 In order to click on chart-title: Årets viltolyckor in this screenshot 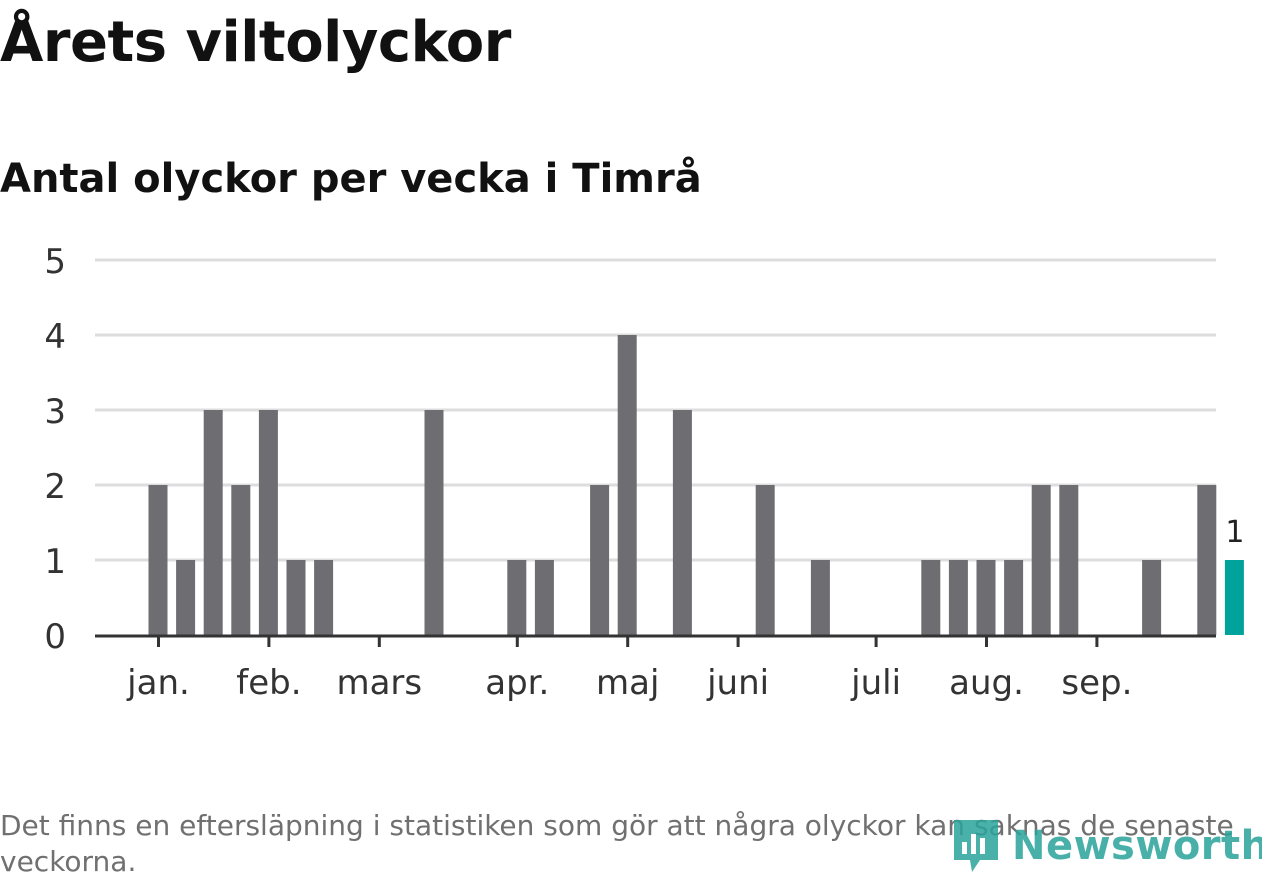, I will do `click(255, 42)`.